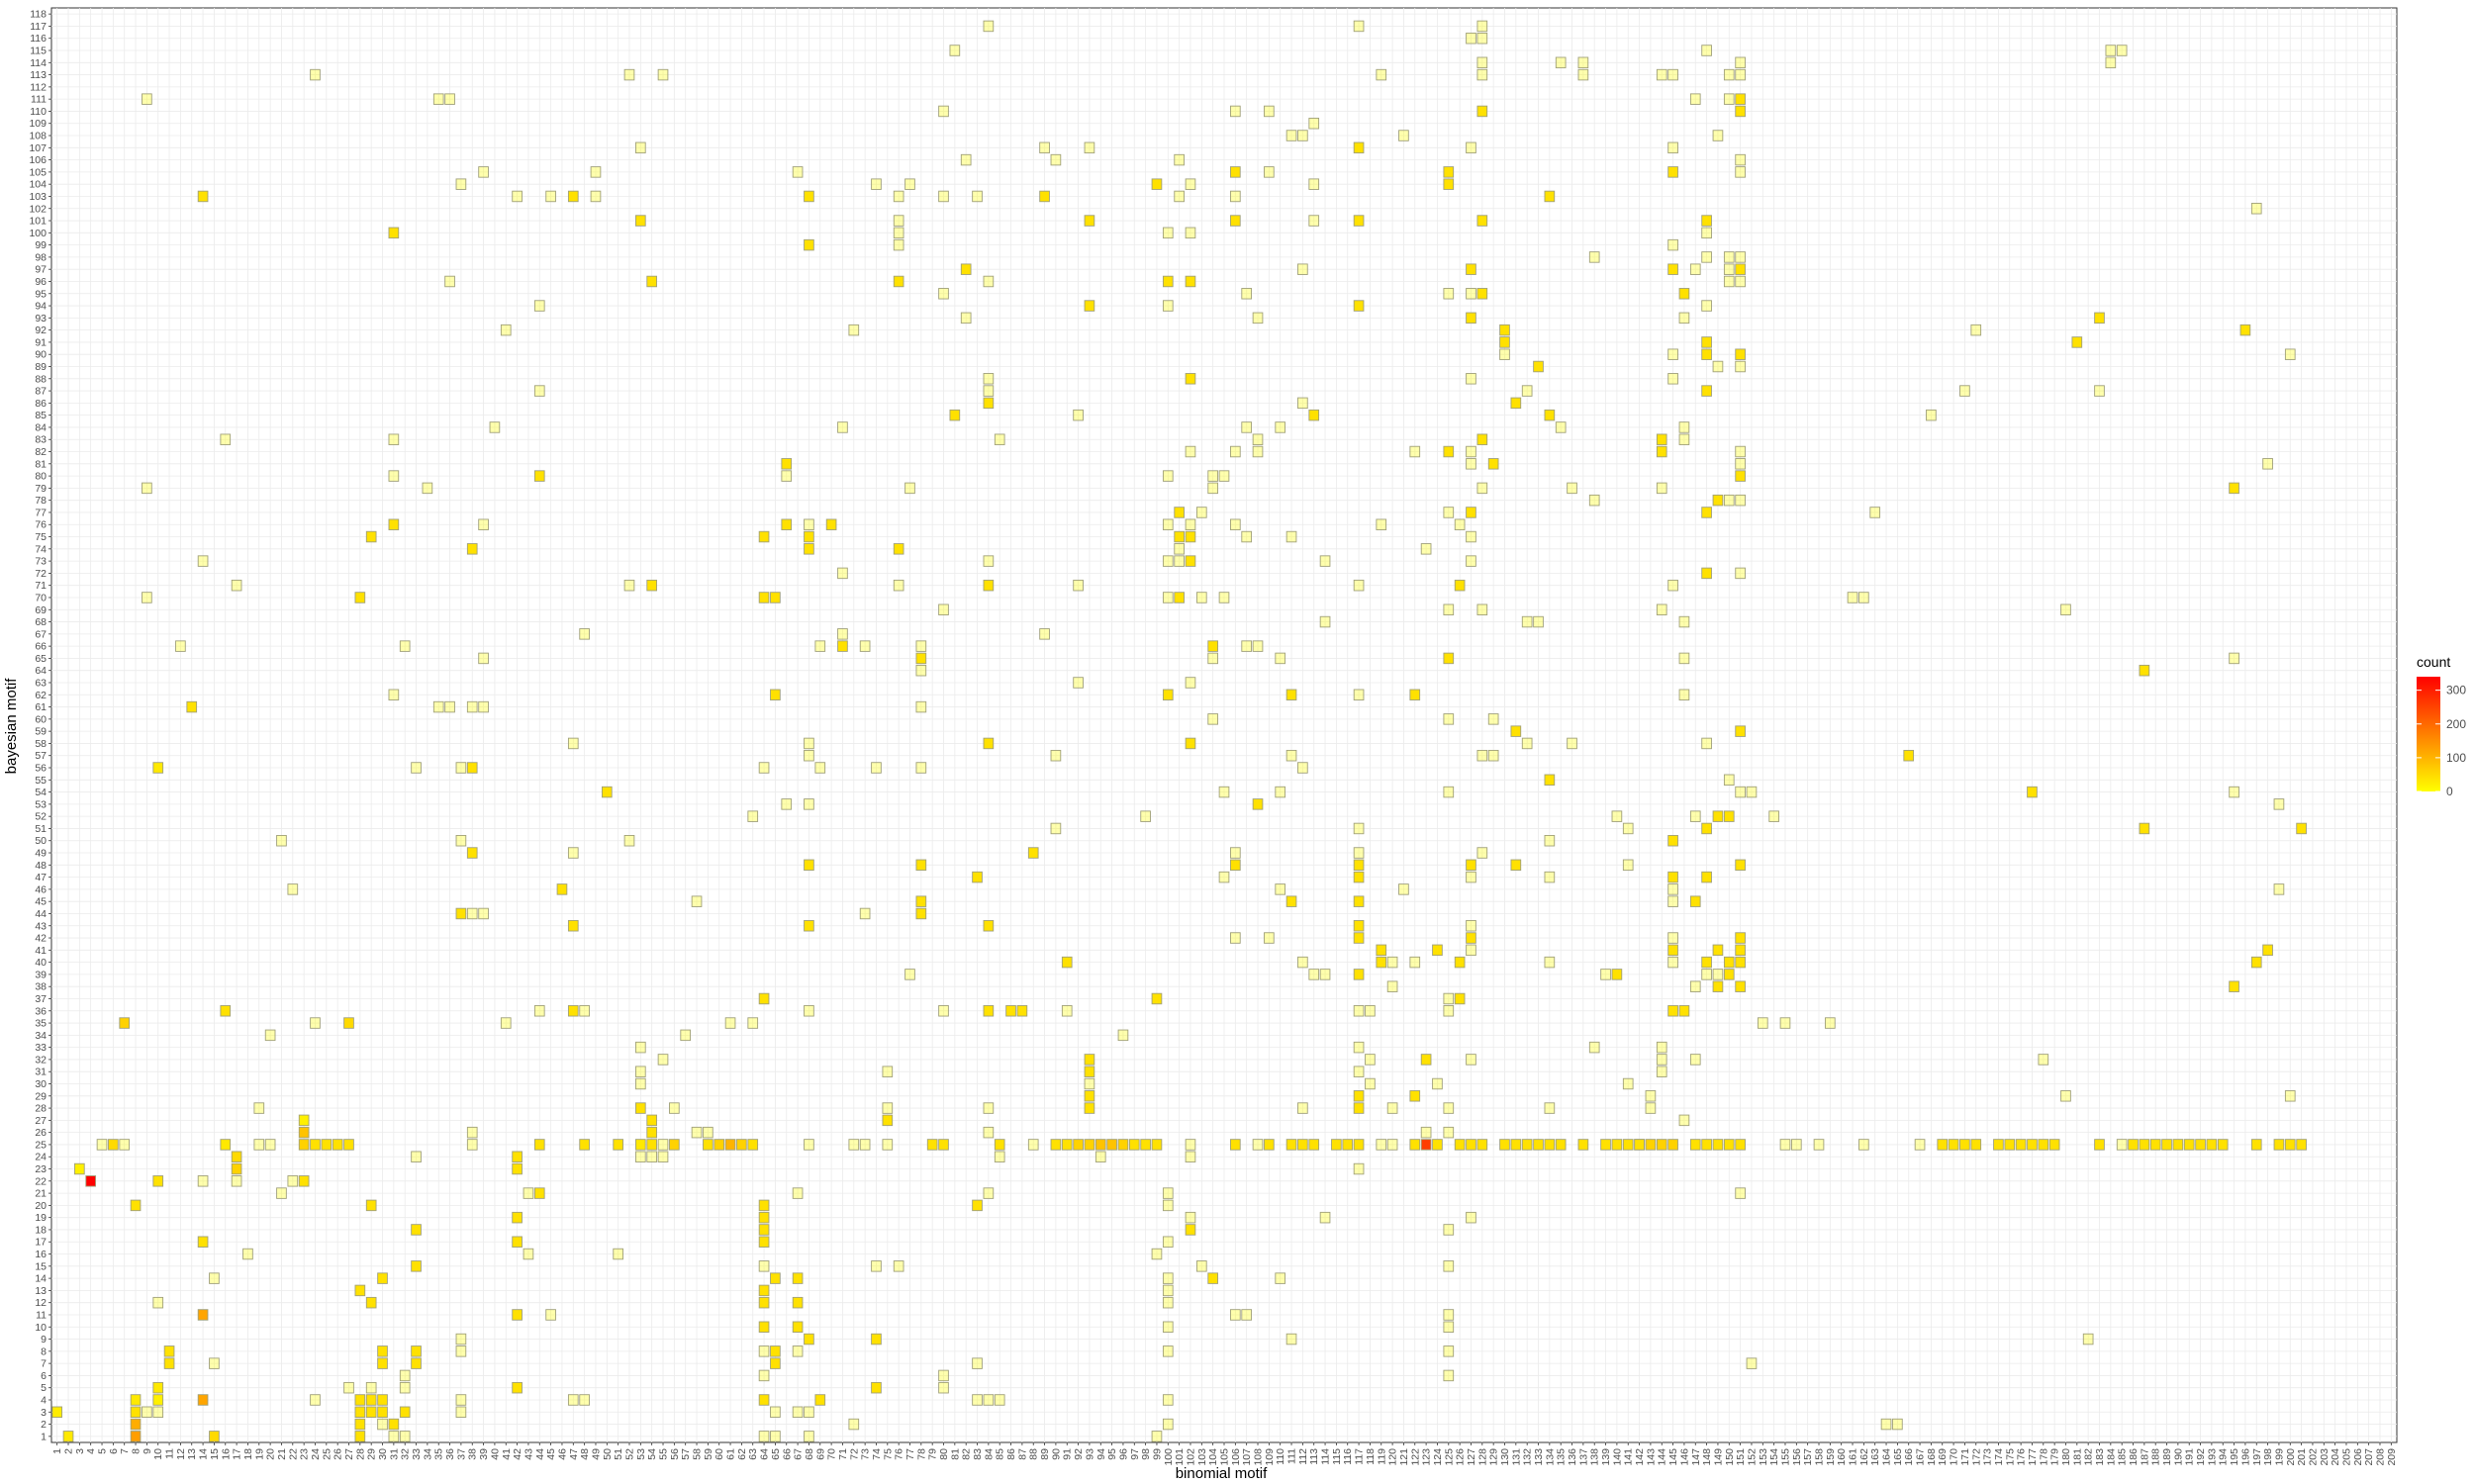 The width and height of the screenshot is (2474, 1484). Describe the element at coordinates (41, 1048) in the screenshot. I see `y-tick-label: 33` at that location.